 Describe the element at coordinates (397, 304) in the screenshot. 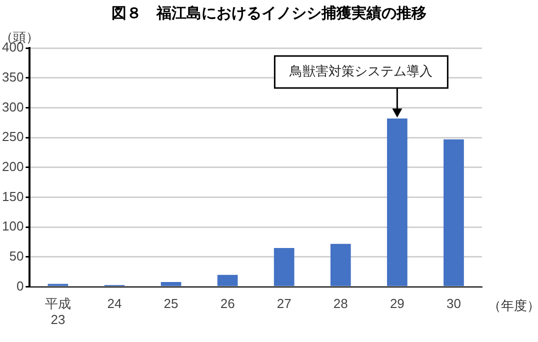

I see `x-tick-label: 29` at that location.